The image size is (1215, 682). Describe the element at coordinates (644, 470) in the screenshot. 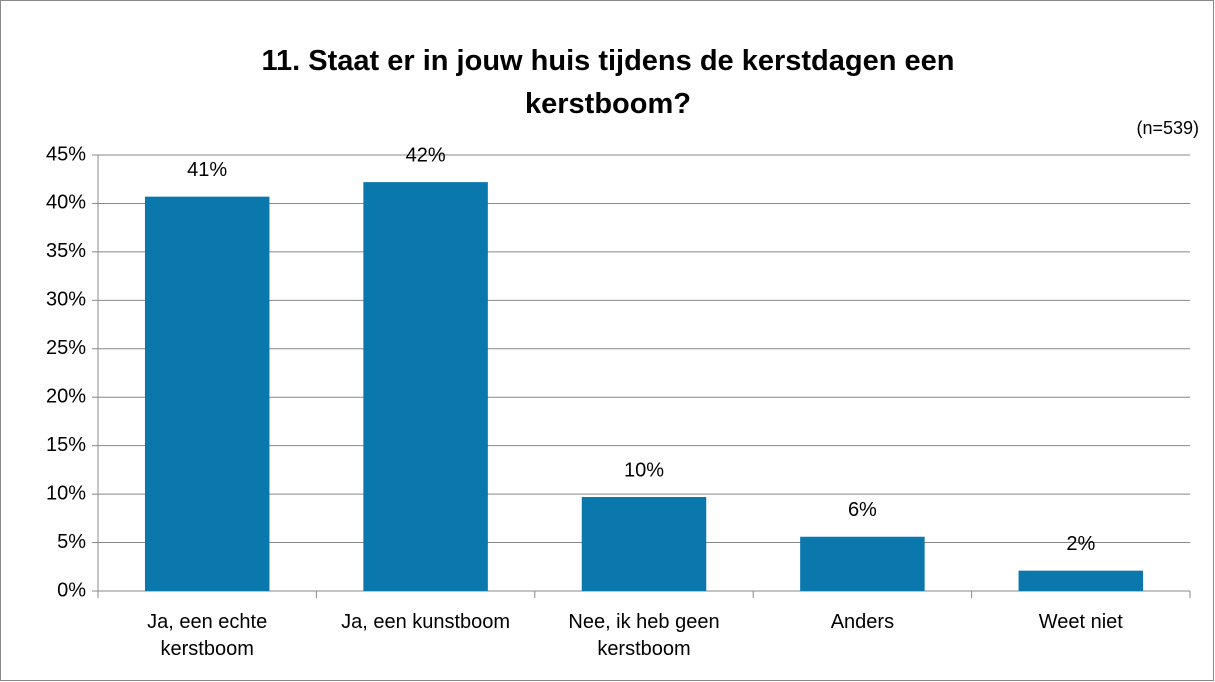

I see `data-label: 10%` at that location.